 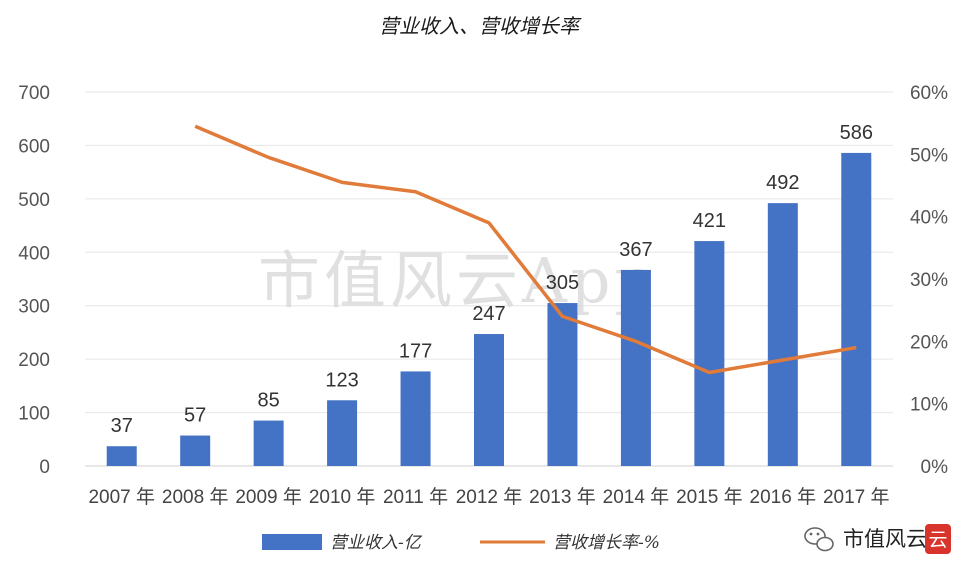 I want to click on y-left-tick-label: 600, so click(x=34, y=146).